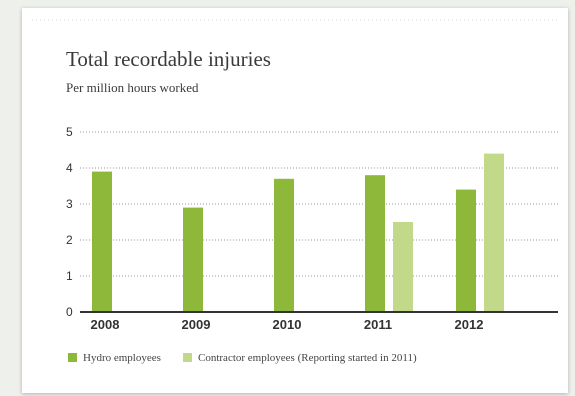 Image resolution: width=575 pixels, height=396 pixels. What do you see at coordinates (69, 204) in the screenshot?
I see `y-tick-label-3: 3` at bounding box center [69, 204].